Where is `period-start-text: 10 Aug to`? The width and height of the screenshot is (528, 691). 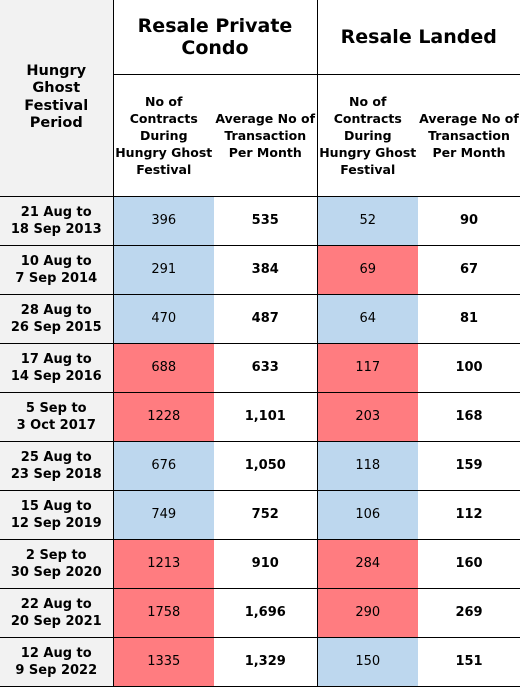 period-start-text: 10 Aug to is located at coordinates (56, 261).